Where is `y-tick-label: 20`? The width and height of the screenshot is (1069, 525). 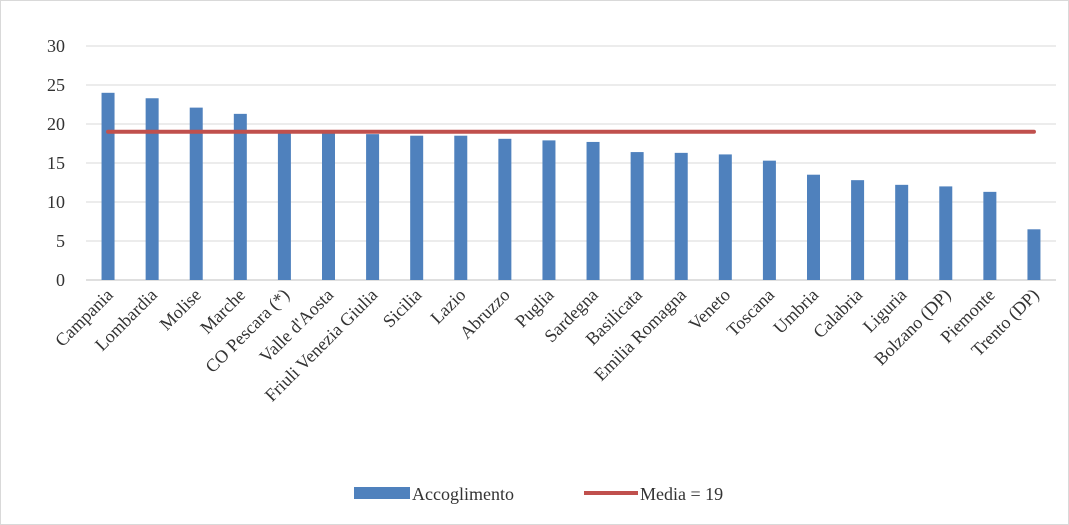
y-tick-label: 20 is located at coordinates (56, 124).